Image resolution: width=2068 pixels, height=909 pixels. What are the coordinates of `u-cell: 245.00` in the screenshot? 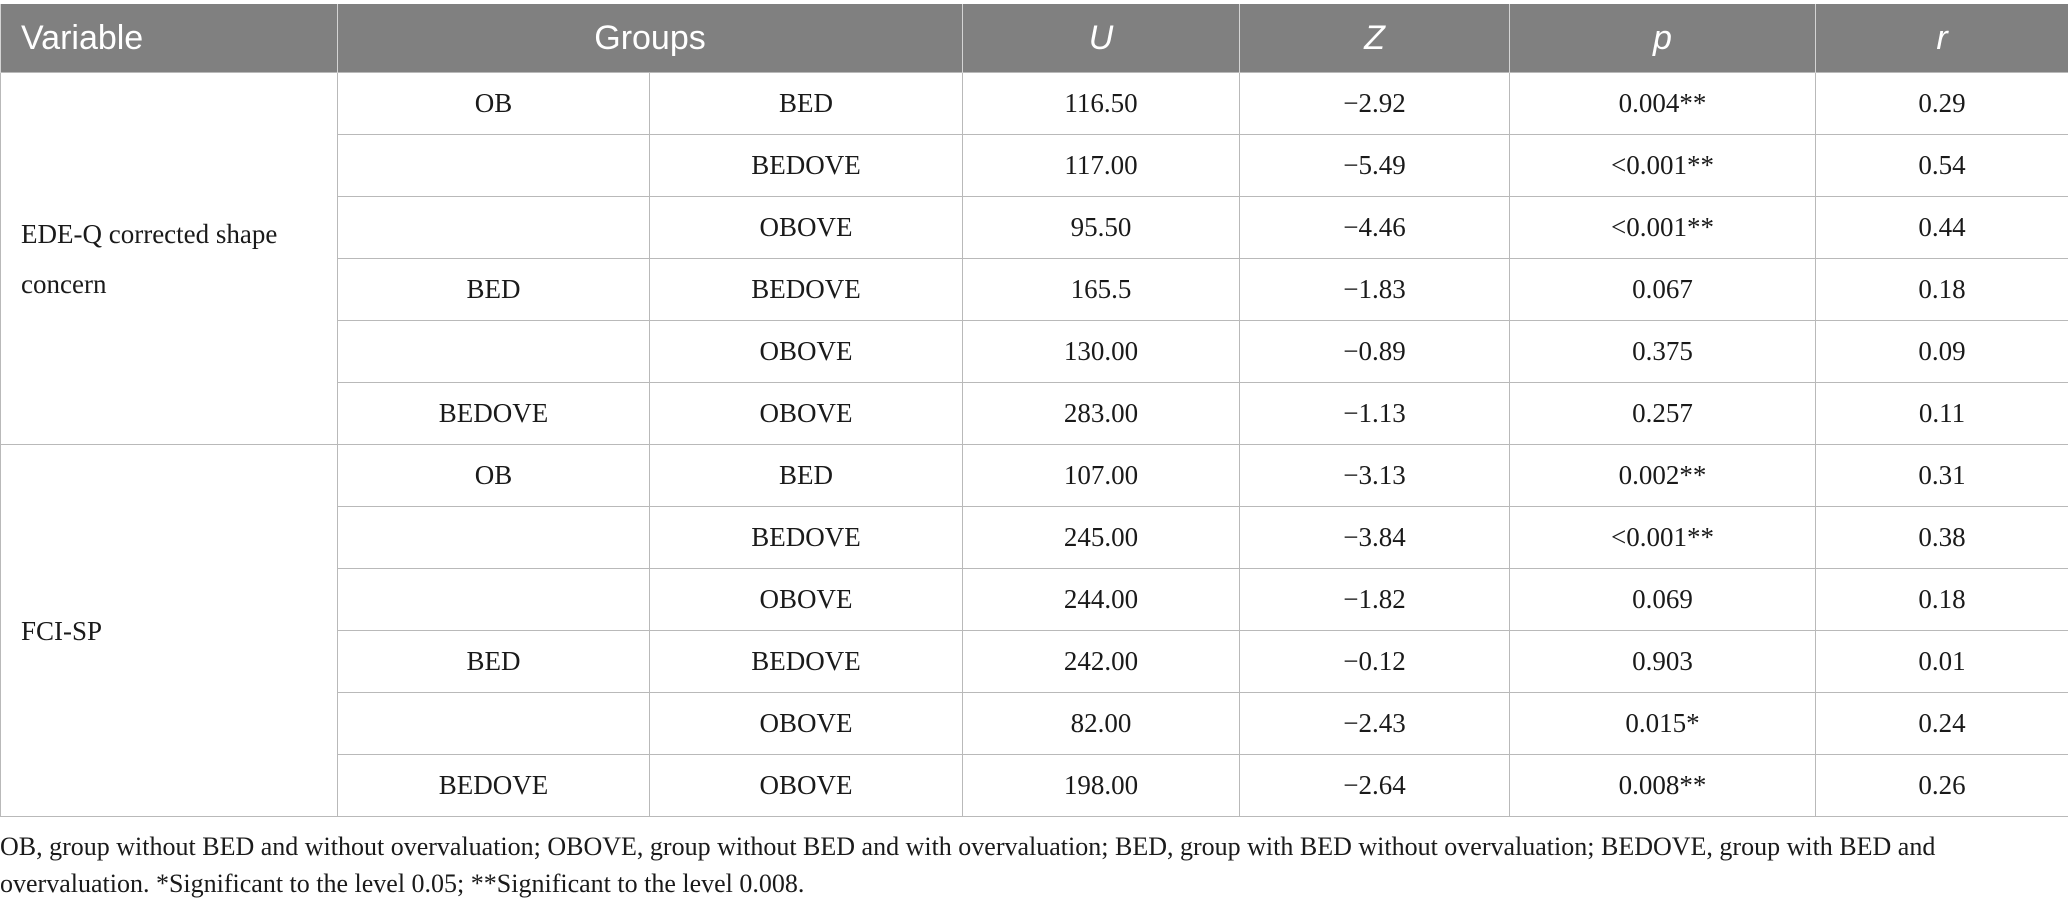 It's located at (1101, 537).